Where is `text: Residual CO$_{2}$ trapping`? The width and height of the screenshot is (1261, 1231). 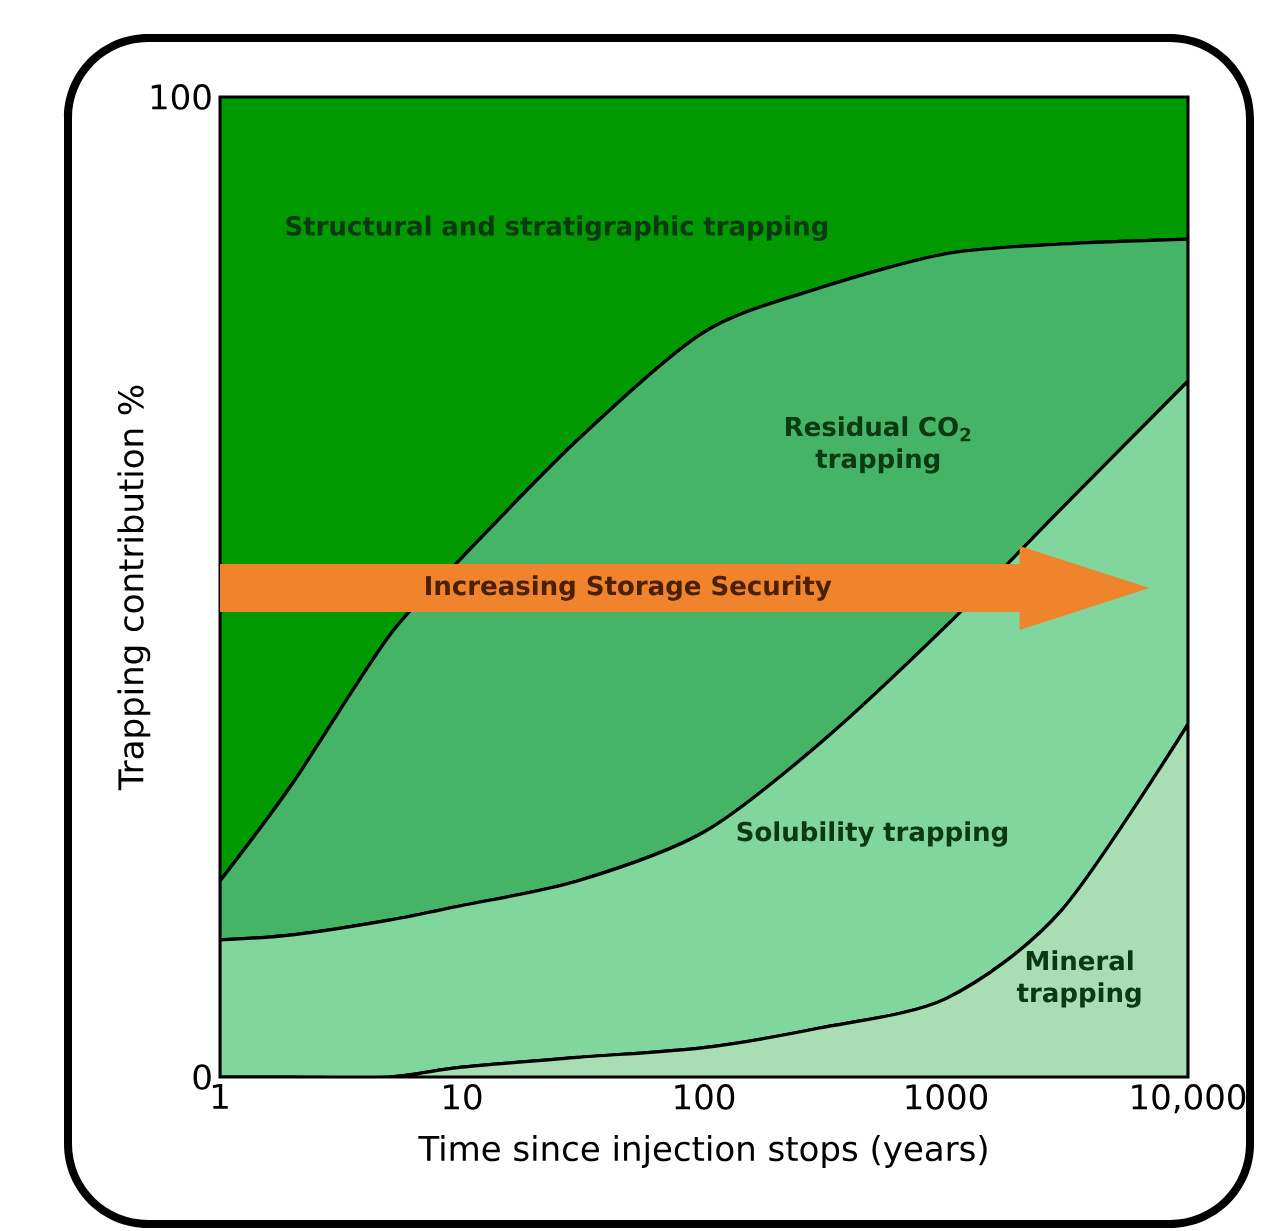
text: Residual CO$_{2}$ trapping is located at coordinates (878, 445).